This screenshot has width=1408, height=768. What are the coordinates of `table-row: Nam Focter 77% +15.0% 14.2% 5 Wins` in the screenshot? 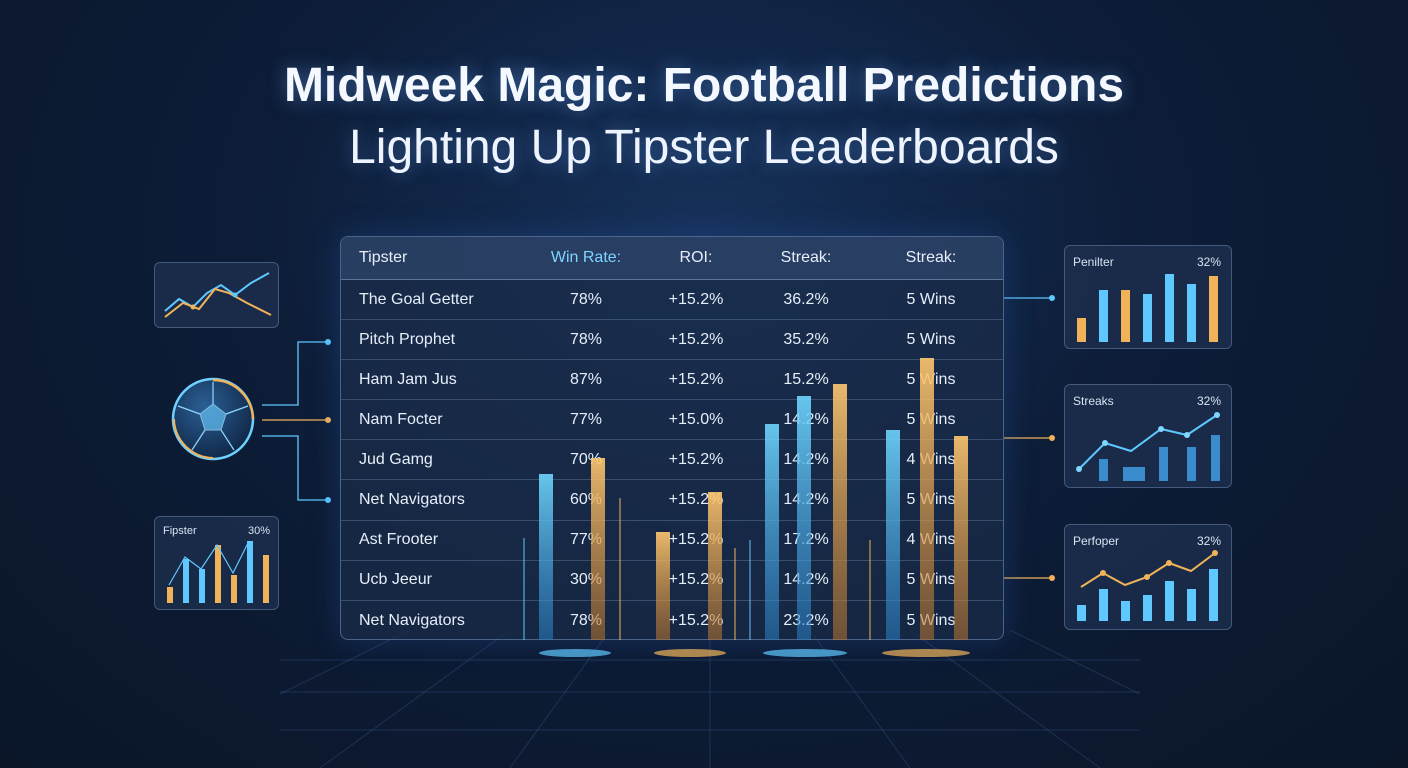 It's located at (672, 420).